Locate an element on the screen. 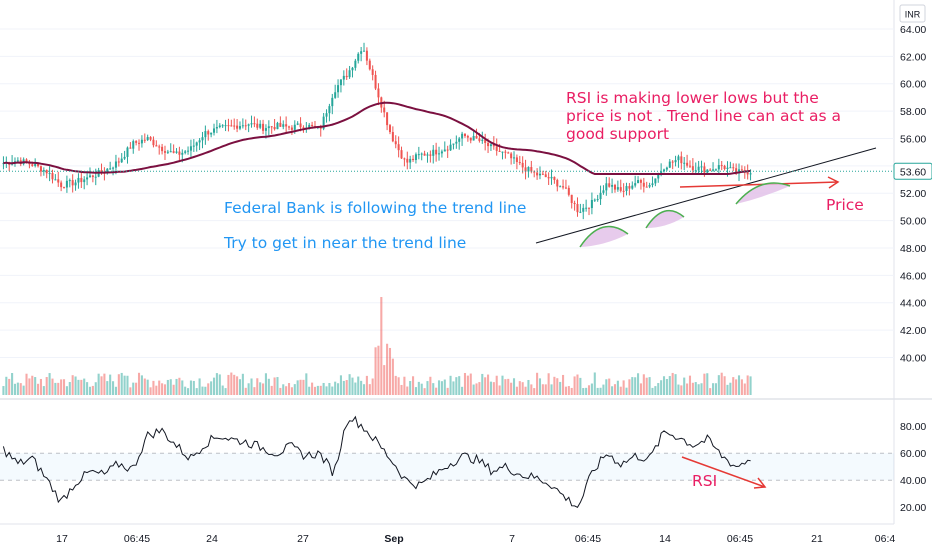  rsi-tick-label: 60.00 is located at coordinates (913, 454).